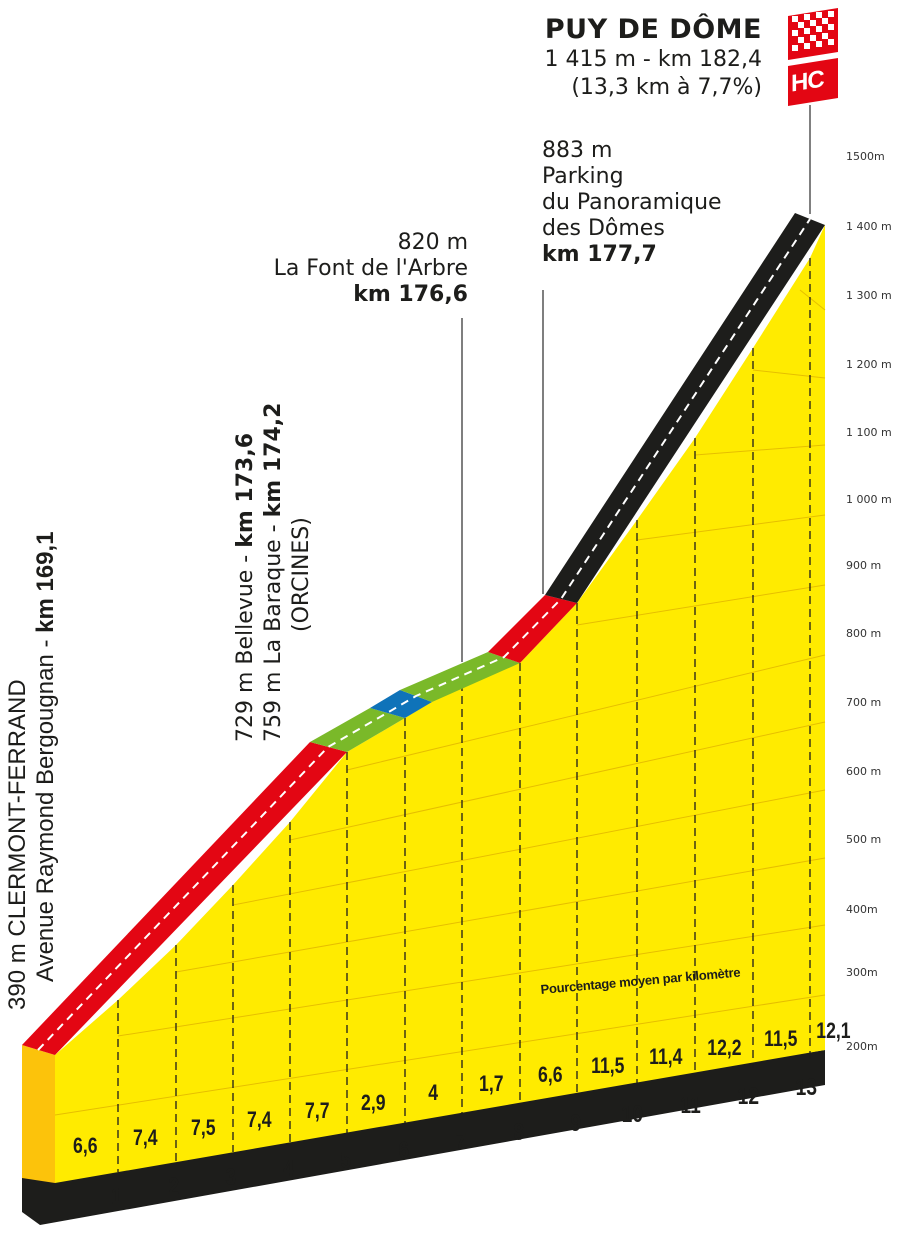 The height and width of the screenshot is (1237, 900). Describe the element at coordinates (423, 1137) in the screenshot. I see `base-slab` at that location.